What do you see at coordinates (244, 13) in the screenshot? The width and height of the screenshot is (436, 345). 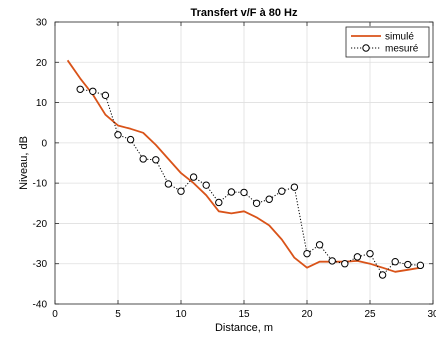 I see `chart-title: Transfert v/F à 80 Hz` at bounding box center [244, 13].